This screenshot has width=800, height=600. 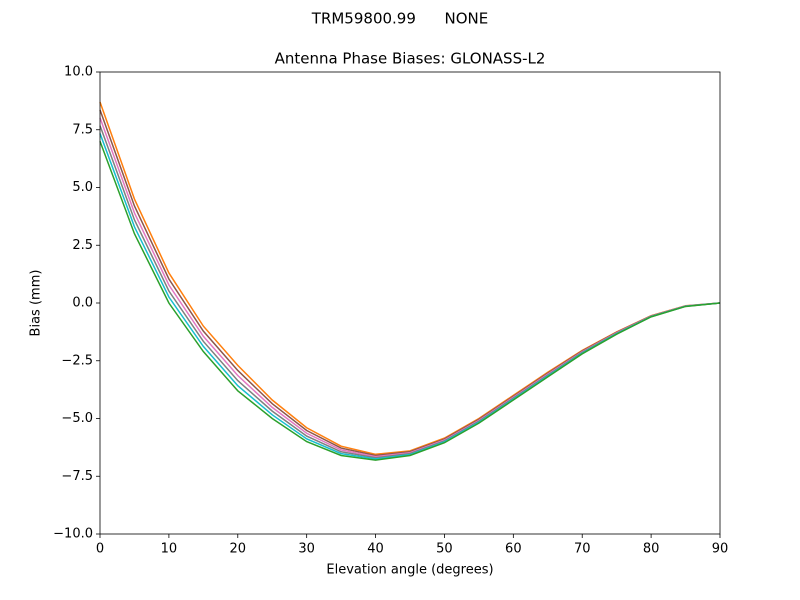 What do you see at coordinates (73, 534) in the screenshot?
I see `y-tick-label: −10.0` at bounding box center [73, 534].